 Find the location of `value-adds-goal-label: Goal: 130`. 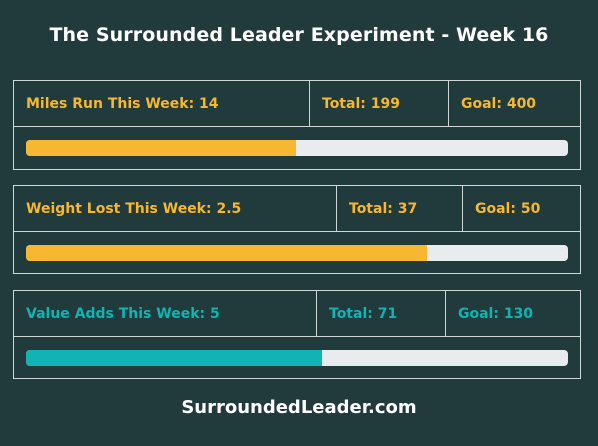

value-adds-goal-label: Goal: 130 is located at coordinates (512, 313).